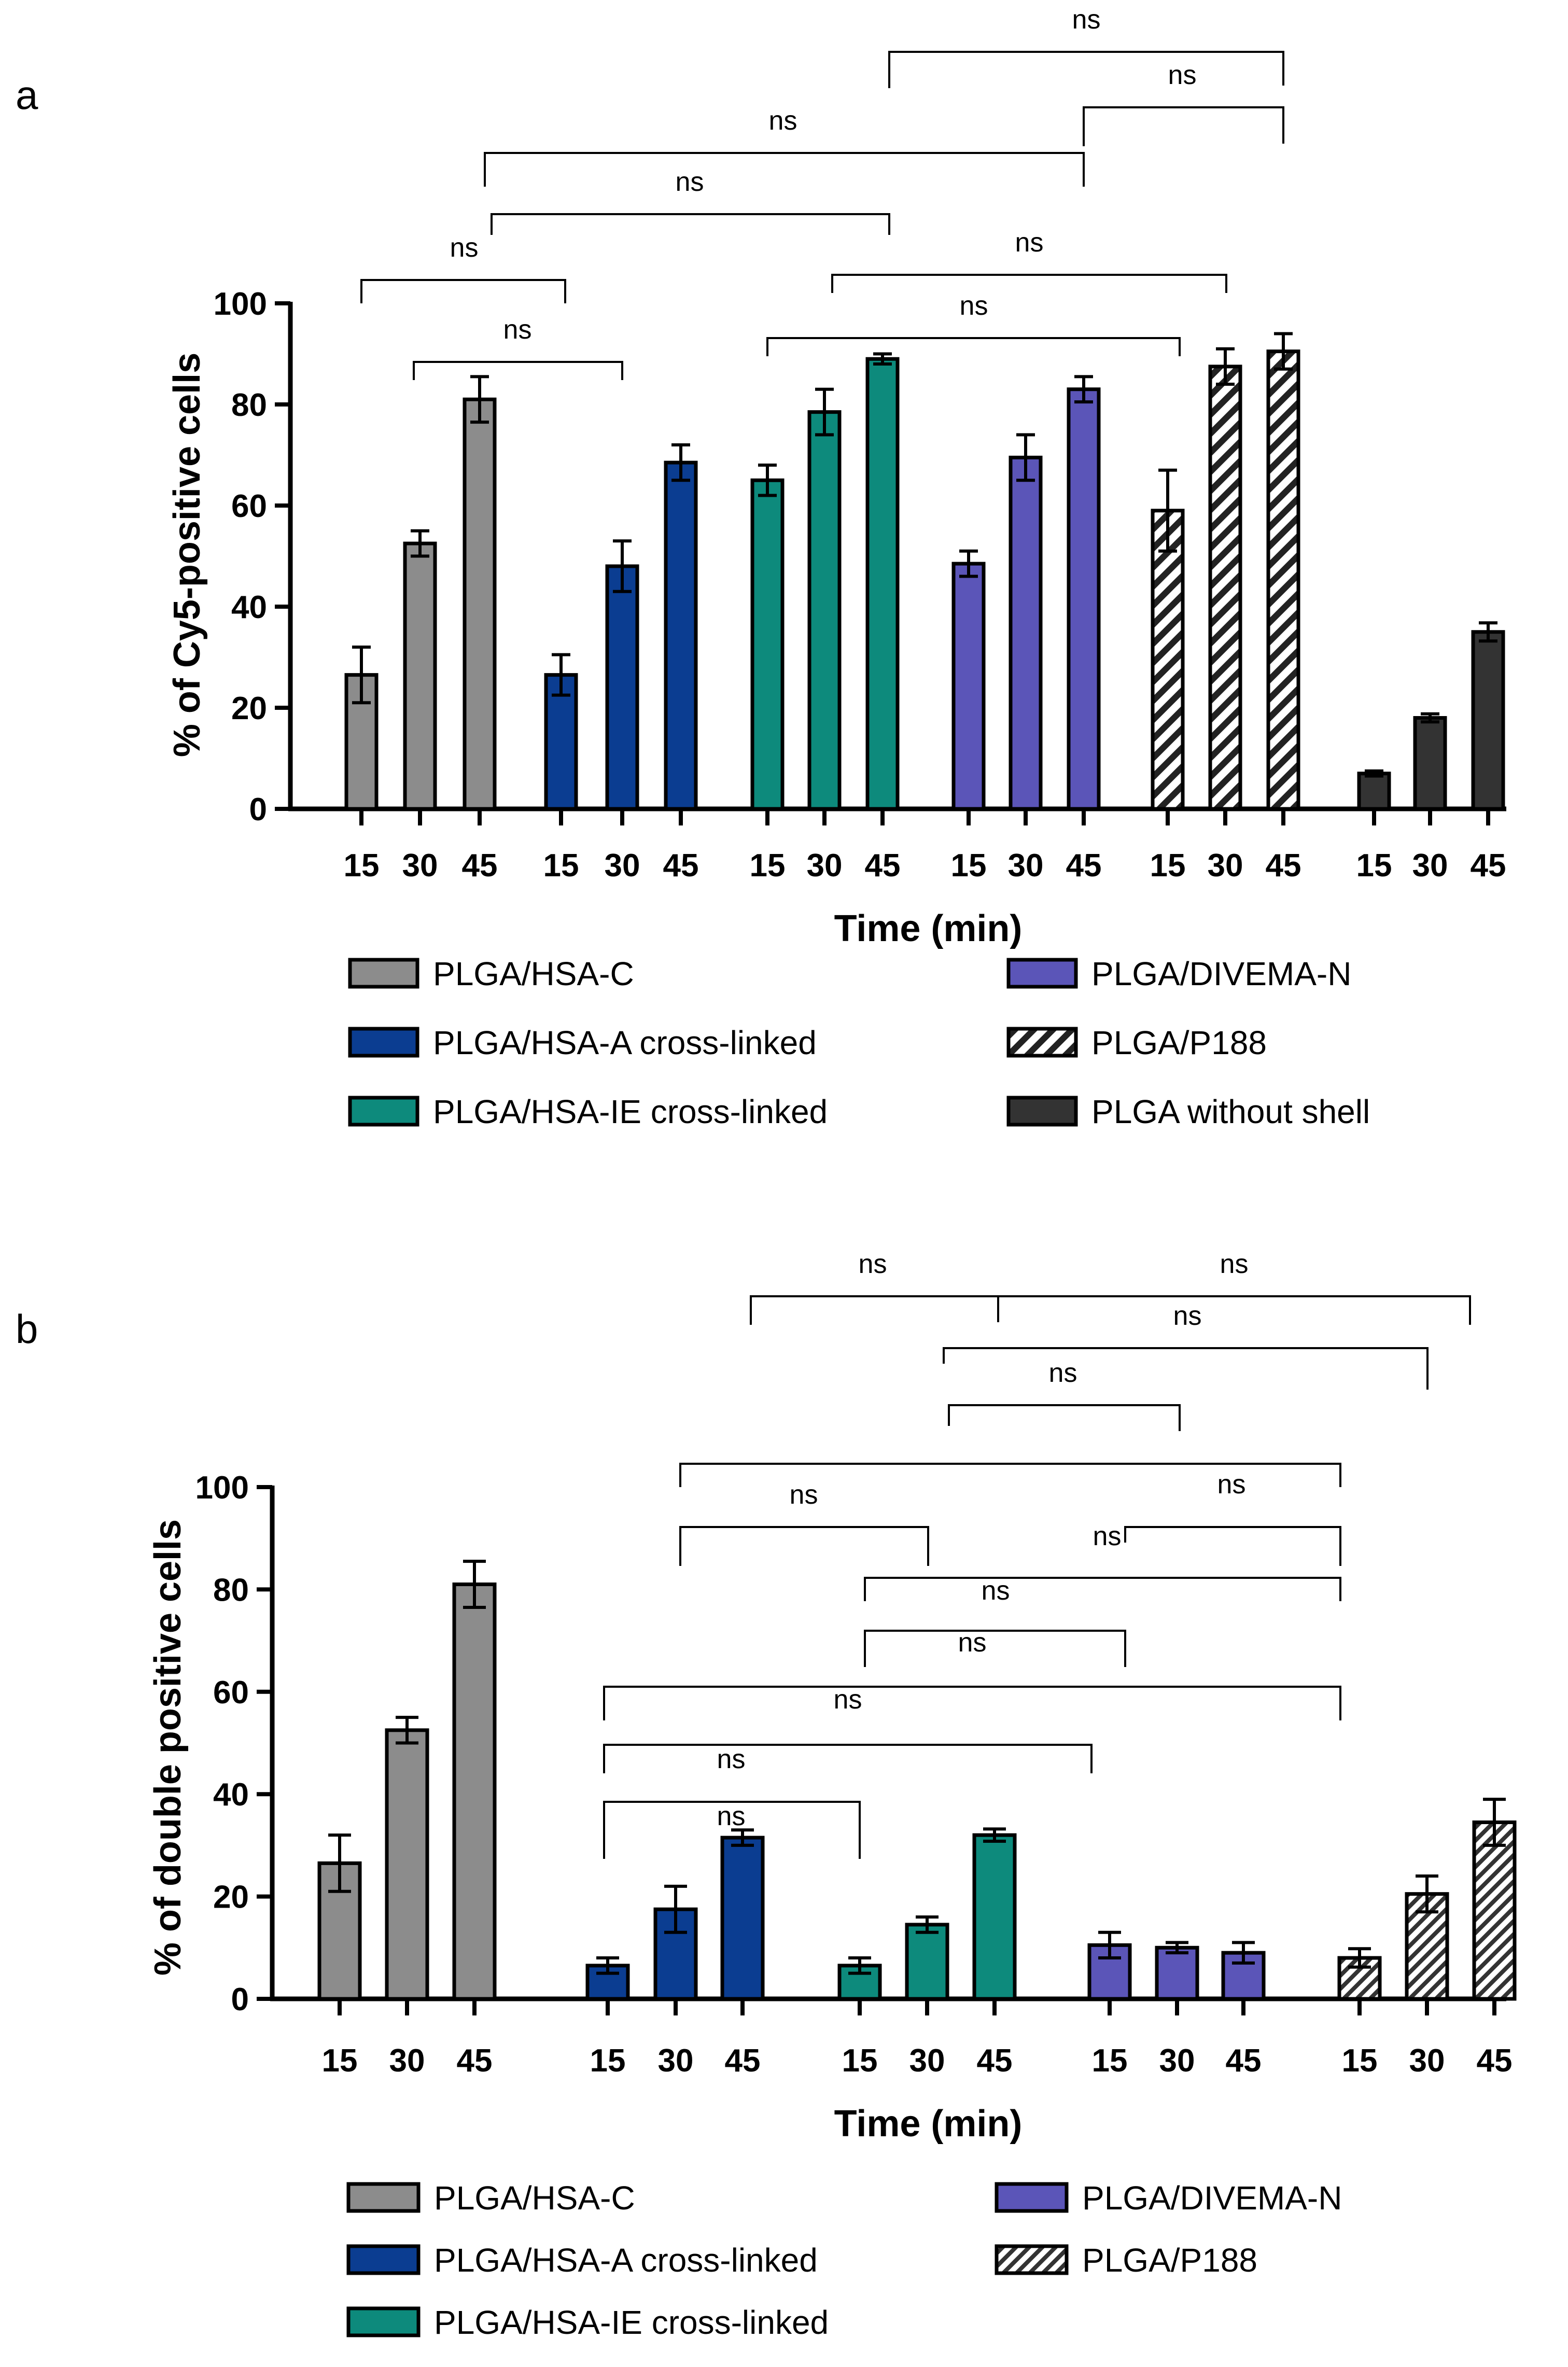 Image resolution: width=1568 pixels, height=2367 pixels. What do you see at coordinates (1230, 1111) in the screenshot?
I see `legend-label: PLGA without shell` at bounding box center [1230, 1111].